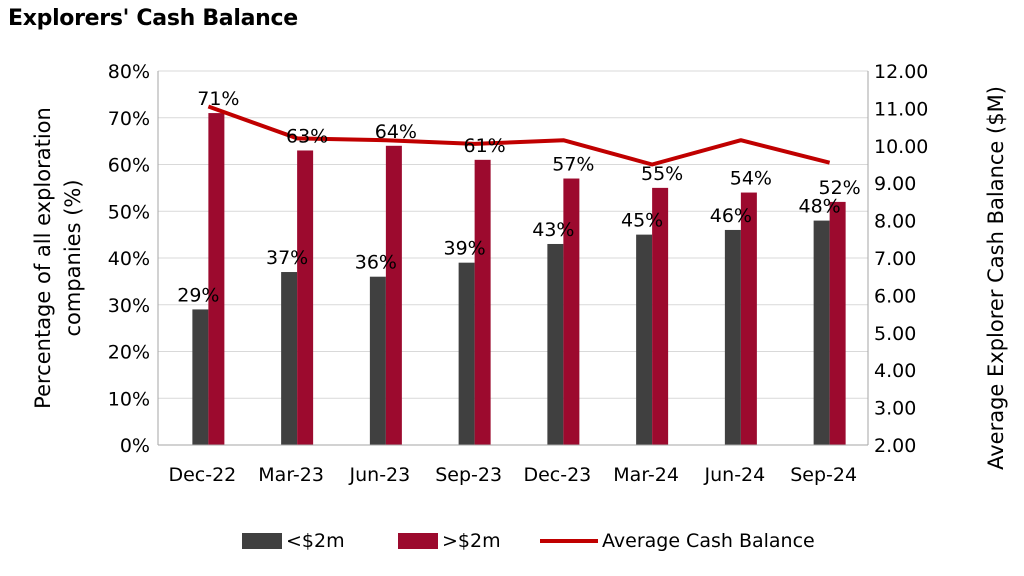 The height and width of the screenshot is (576, 1024). Describe the element at coordinates (129, 399) in the screenshot. I see `y-tick-label: 10%` at that location.